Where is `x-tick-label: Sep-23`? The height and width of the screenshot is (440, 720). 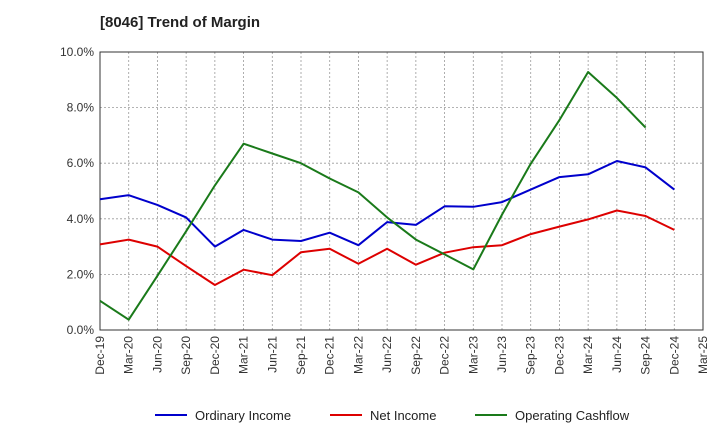
x-tick-label: Sep-23 is located at coordinates (531, 355).